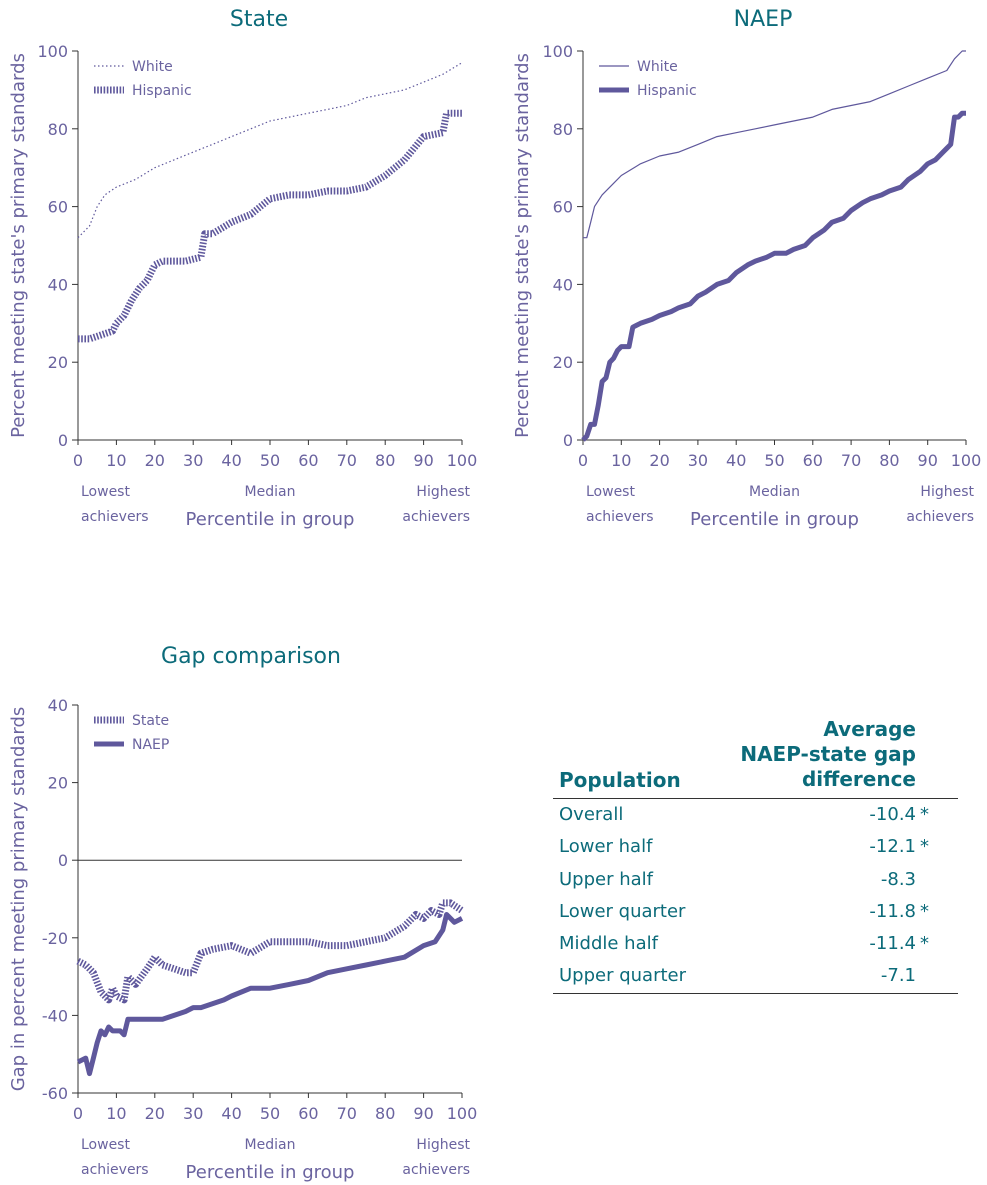 The image size is (987, 1185). What do you see at coordinates (18, 899) in the screenshot?
I see `y-axis-label: Gap in percent meeting primary standards` at bounding box center [18, 899].